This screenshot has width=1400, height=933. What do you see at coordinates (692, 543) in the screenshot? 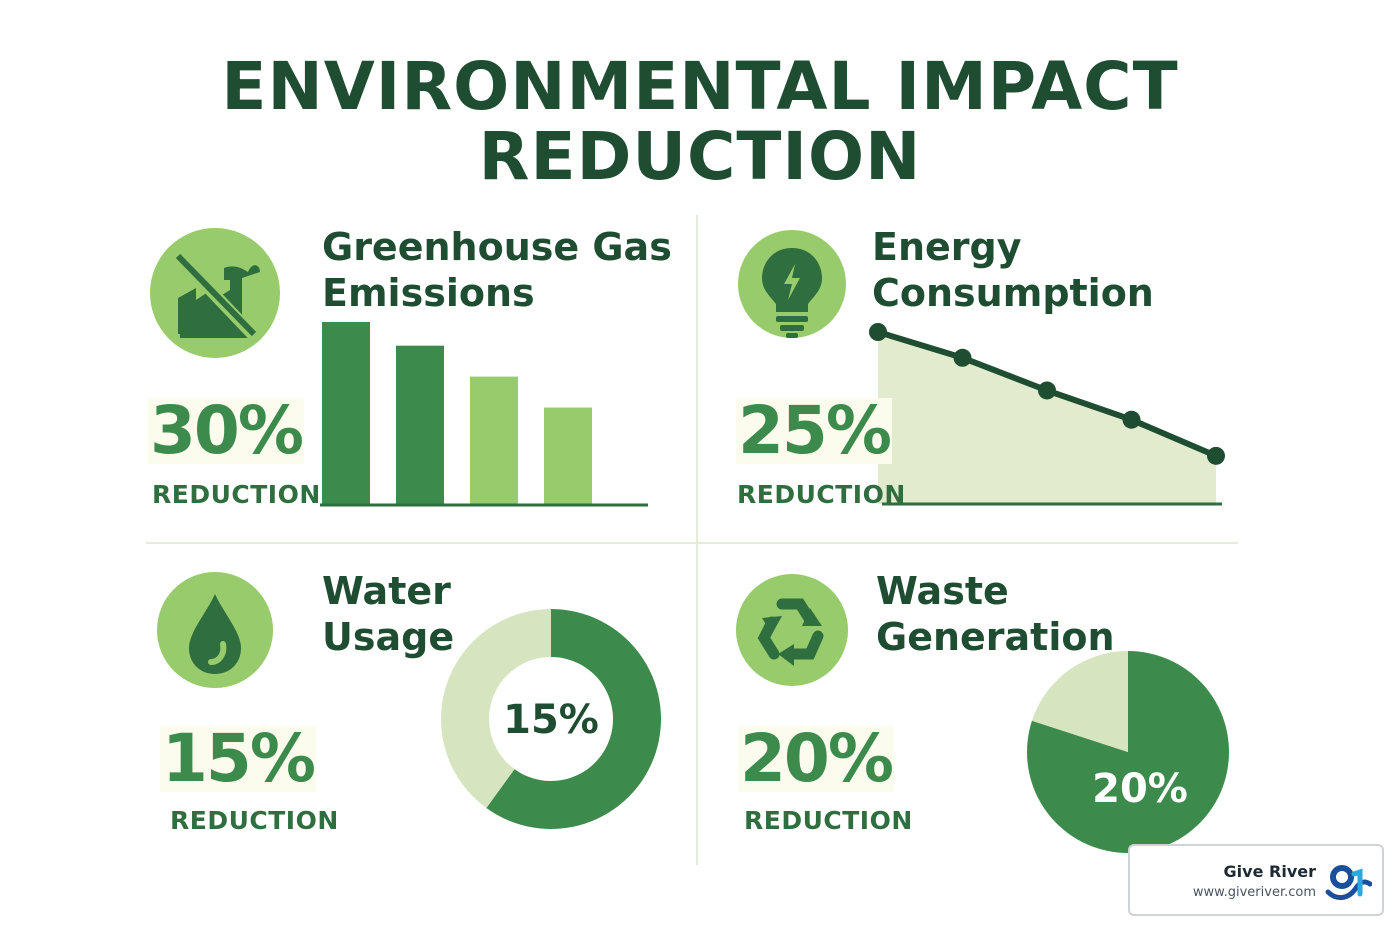
I see `horizontal-divider` at bounding box center [692, 543].